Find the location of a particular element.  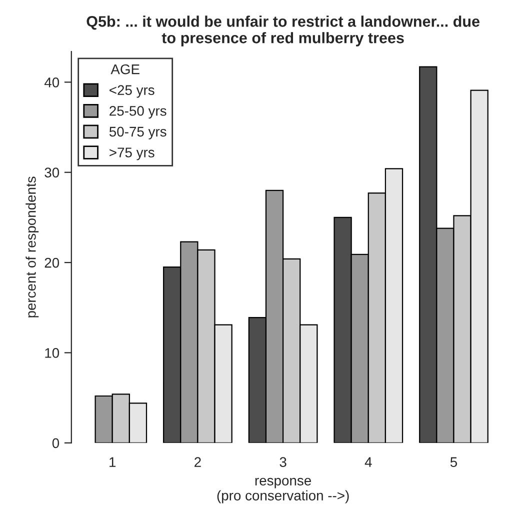

y-tick-label: 20 is located at coordinates (52, 263).